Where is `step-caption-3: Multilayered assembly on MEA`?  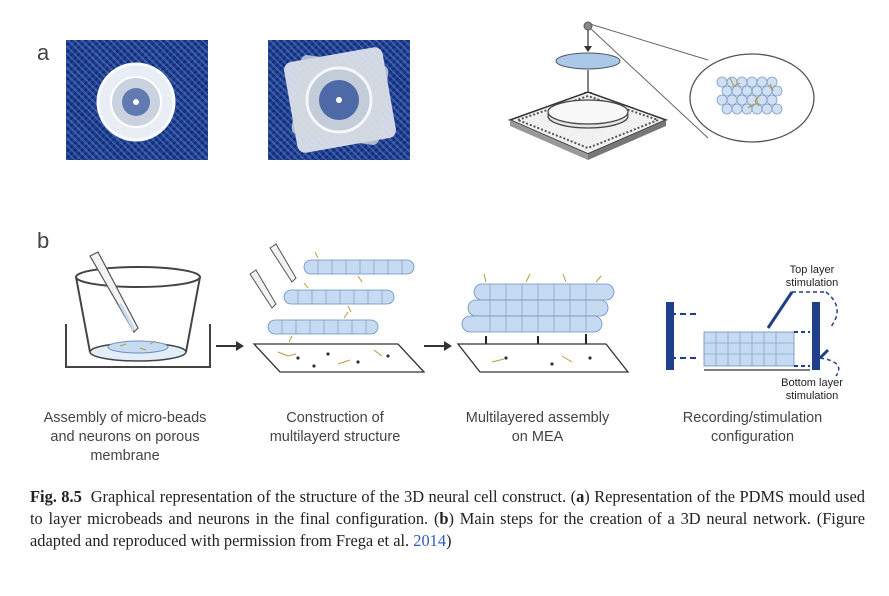 step-caption-3: Multilayered assembly on MEA is located at coordinates (537, 428).